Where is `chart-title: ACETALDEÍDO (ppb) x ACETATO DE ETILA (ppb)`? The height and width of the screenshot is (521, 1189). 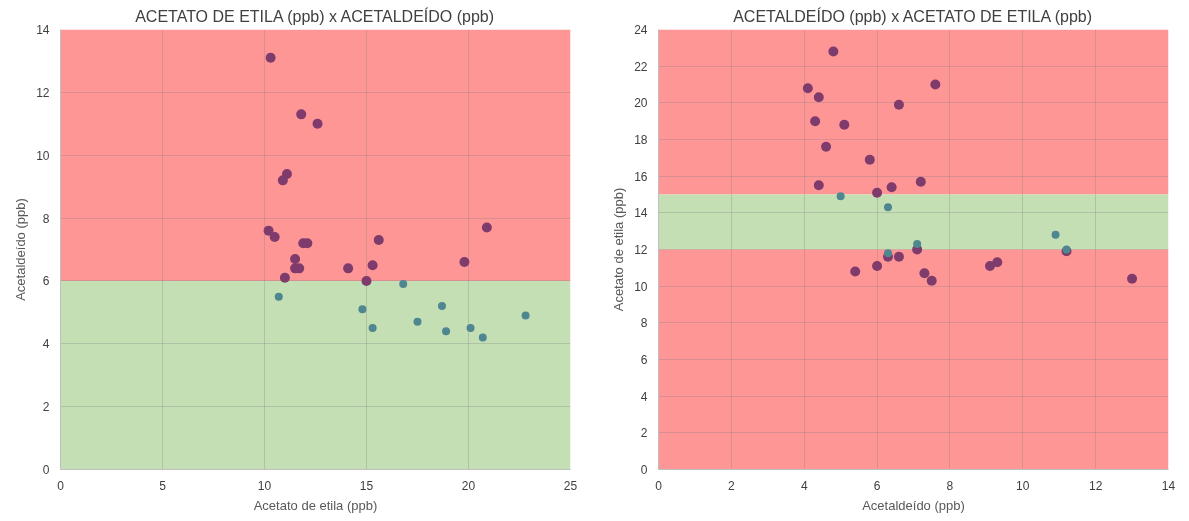
chart-title: ACETALDEÍDO (ppb) x ACETATO DE ETILA (ppb) is located at coordinates (913, 15).